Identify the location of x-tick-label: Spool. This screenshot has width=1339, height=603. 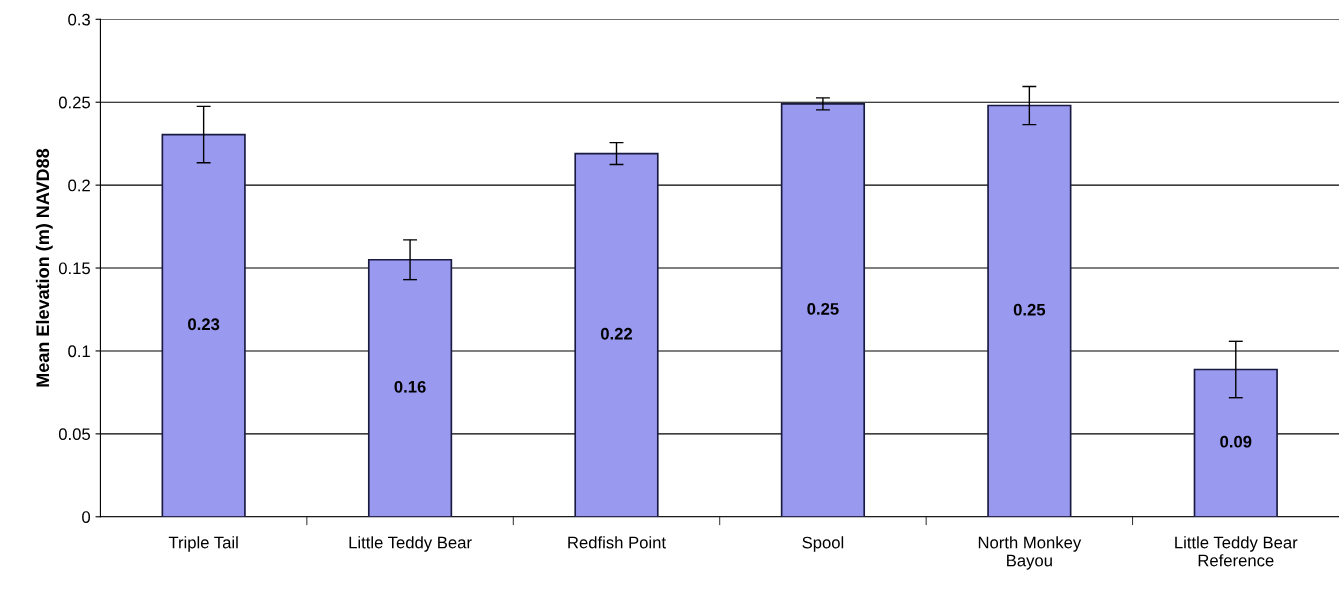
(823, 544).